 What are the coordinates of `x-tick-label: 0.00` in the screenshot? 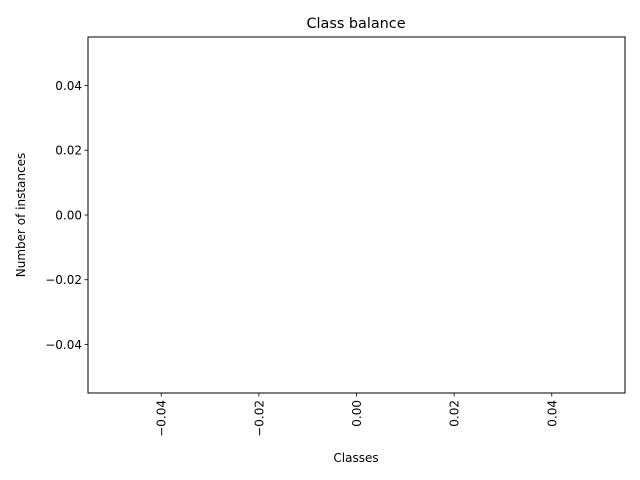 It's located at (357, 413).